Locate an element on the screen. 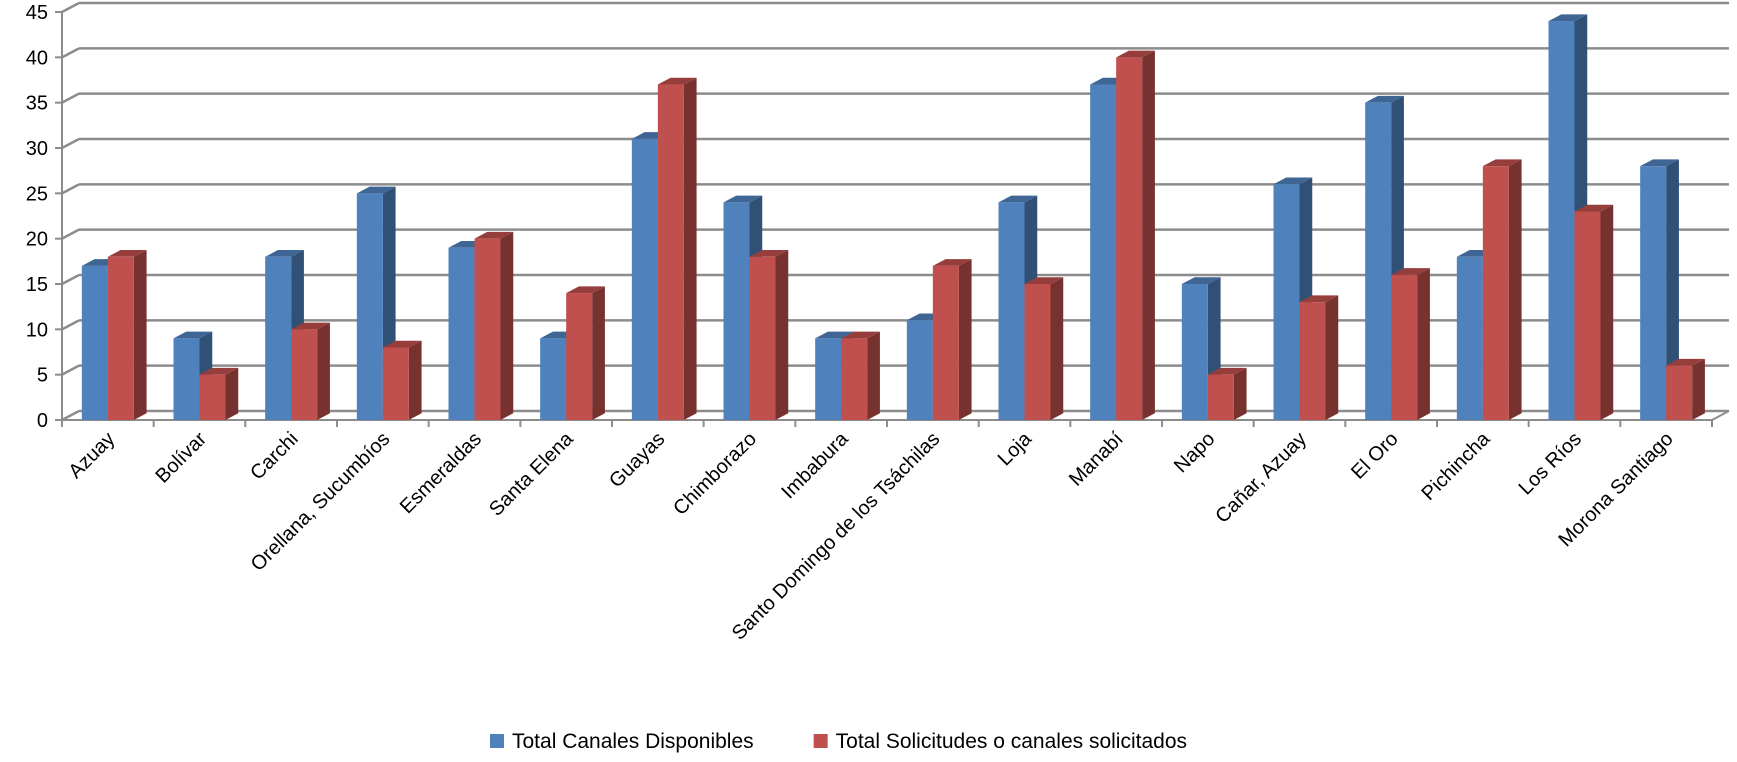 The height and width of the screenshot is (762, 1737). y-tick-label: 40 is located at coordinates (37, 58).